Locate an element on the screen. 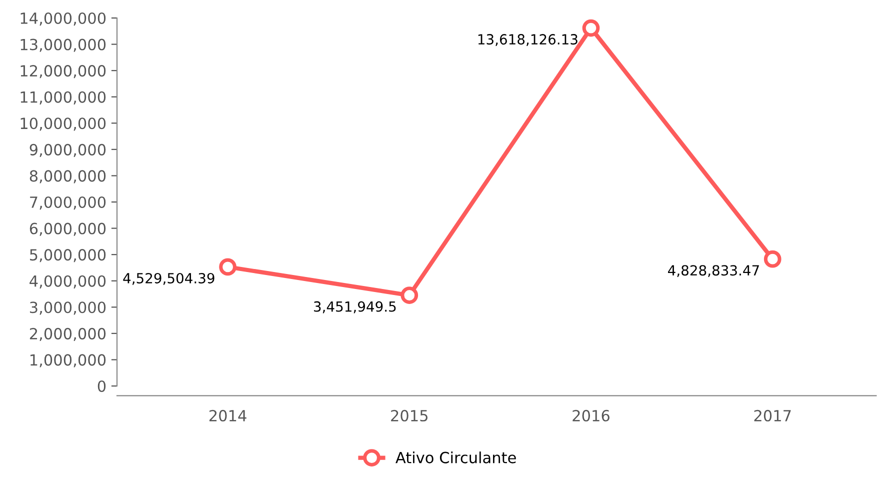 The width and height of the screenshot is (877, 477). y-tick-label: 5,000,000 is located at coordinates (68, 255).